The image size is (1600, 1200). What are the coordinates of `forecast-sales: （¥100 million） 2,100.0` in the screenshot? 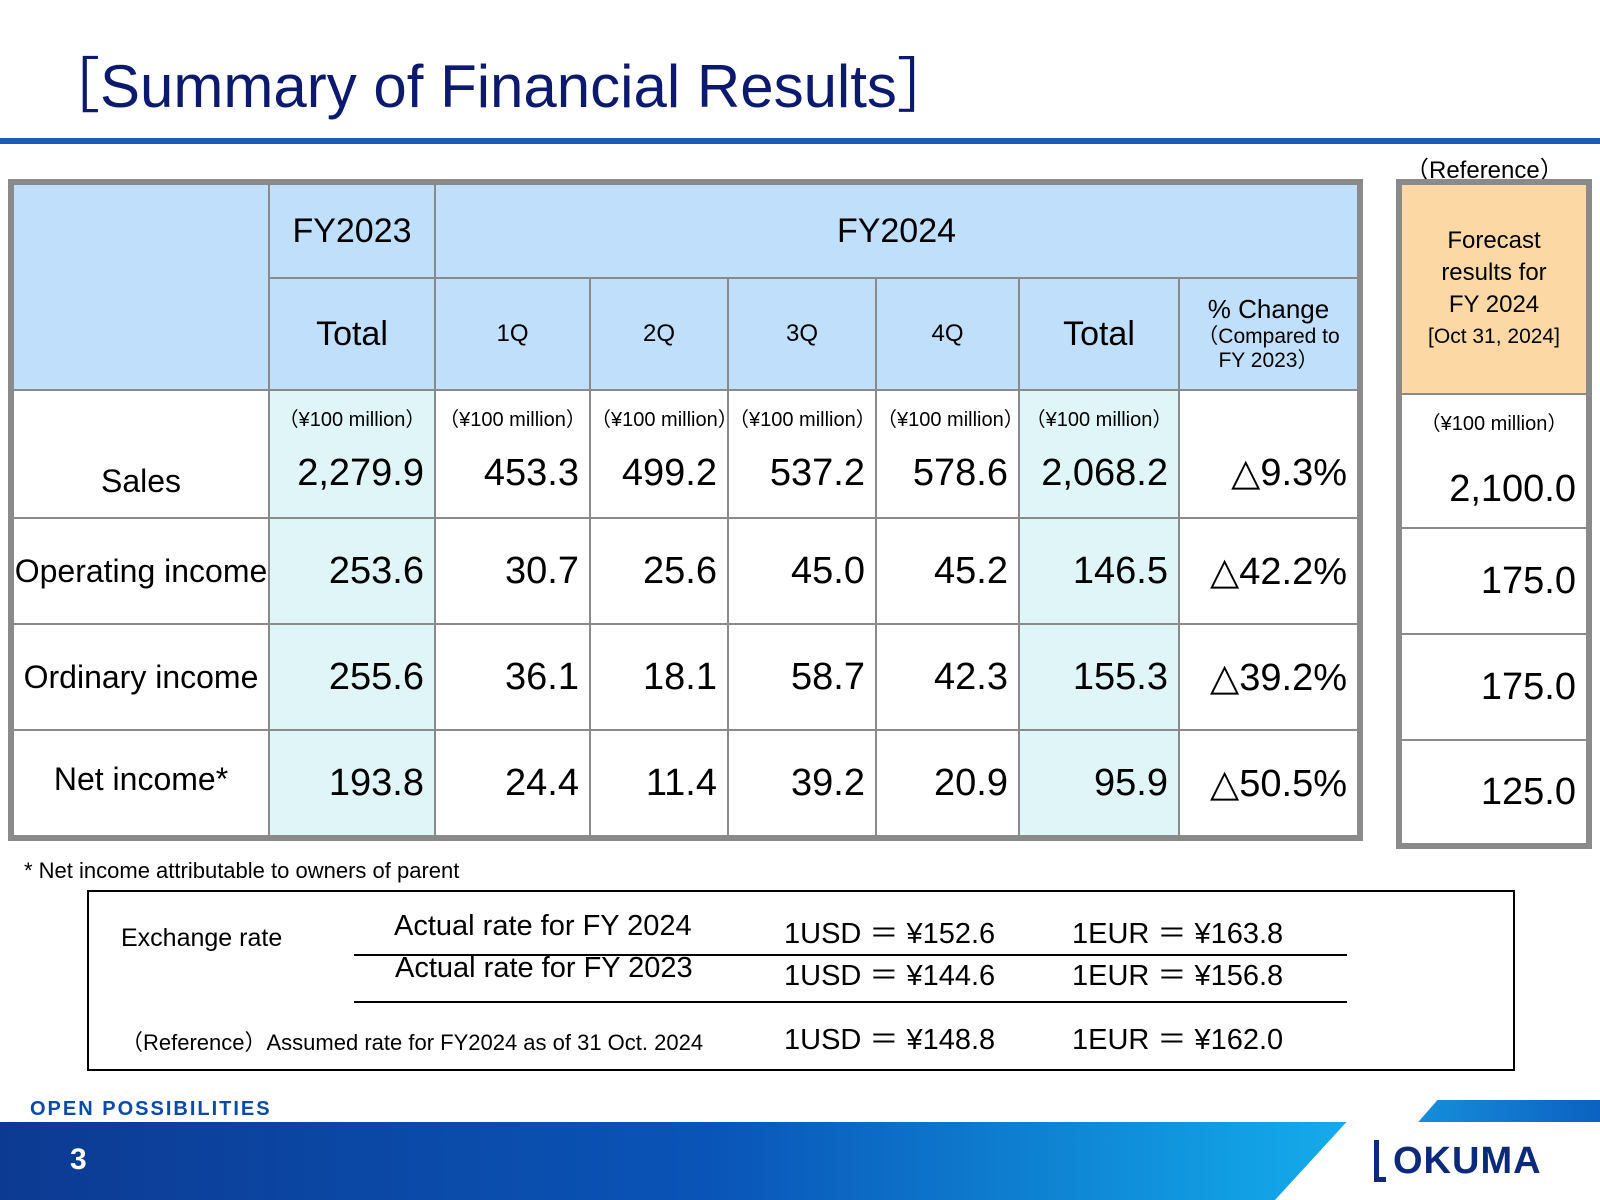 It's located at (1494, 461).